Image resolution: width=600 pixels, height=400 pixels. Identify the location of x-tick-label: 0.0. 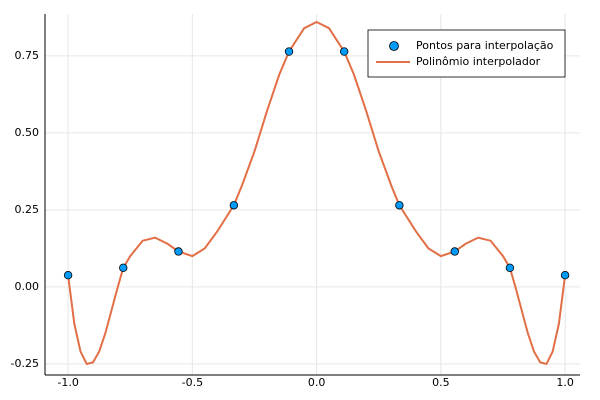
(317, 382).